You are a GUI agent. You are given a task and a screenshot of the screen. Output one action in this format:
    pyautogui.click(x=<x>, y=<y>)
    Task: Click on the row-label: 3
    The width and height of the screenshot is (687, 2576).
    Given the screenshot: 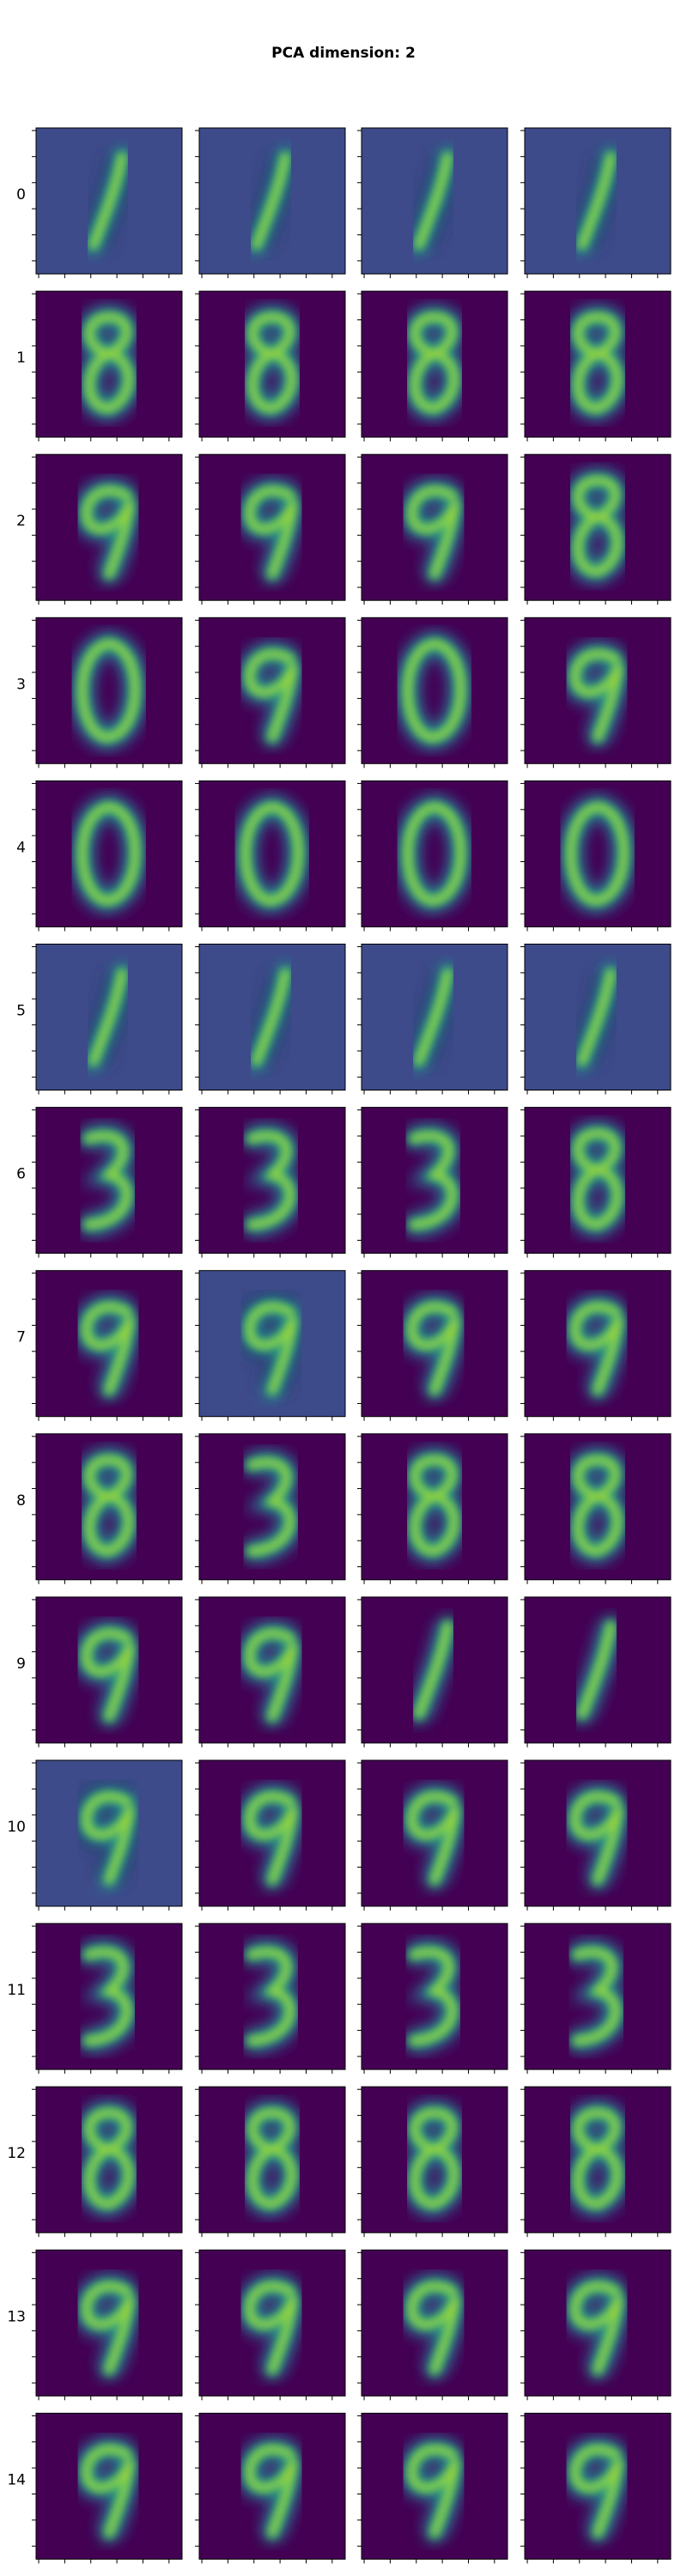 What is the action you would take?
    pyautogui.click(x=21, y=684)
    